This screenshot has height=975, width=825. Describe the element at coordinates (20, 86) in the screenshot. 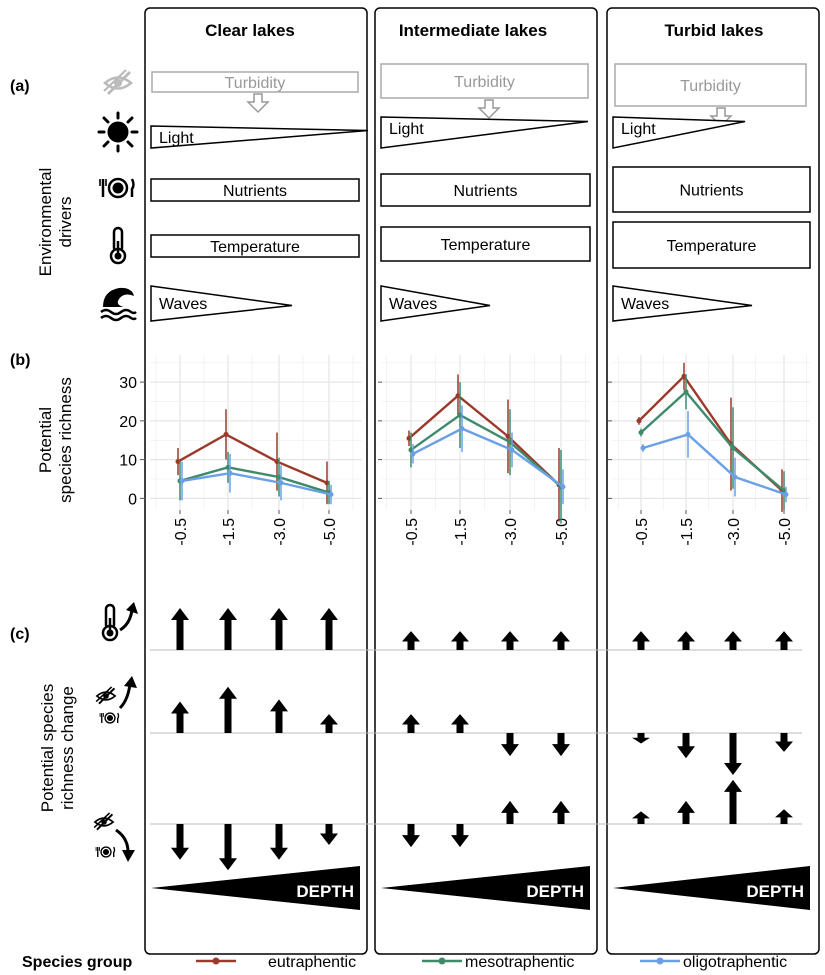

I see `panel-label-a: (a)` at that location.